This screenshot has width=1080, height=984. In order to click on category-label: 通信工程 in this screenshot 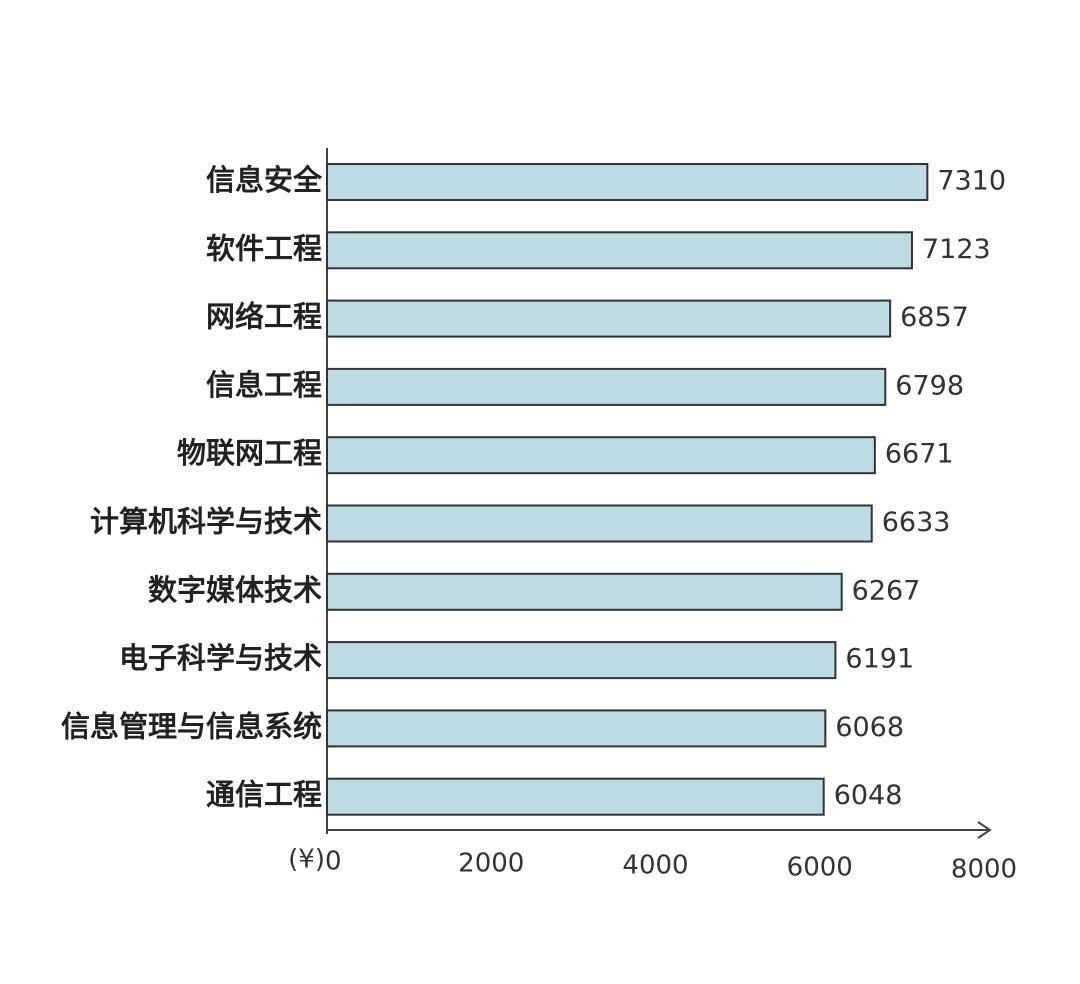, I will do `click(264, 795)`.